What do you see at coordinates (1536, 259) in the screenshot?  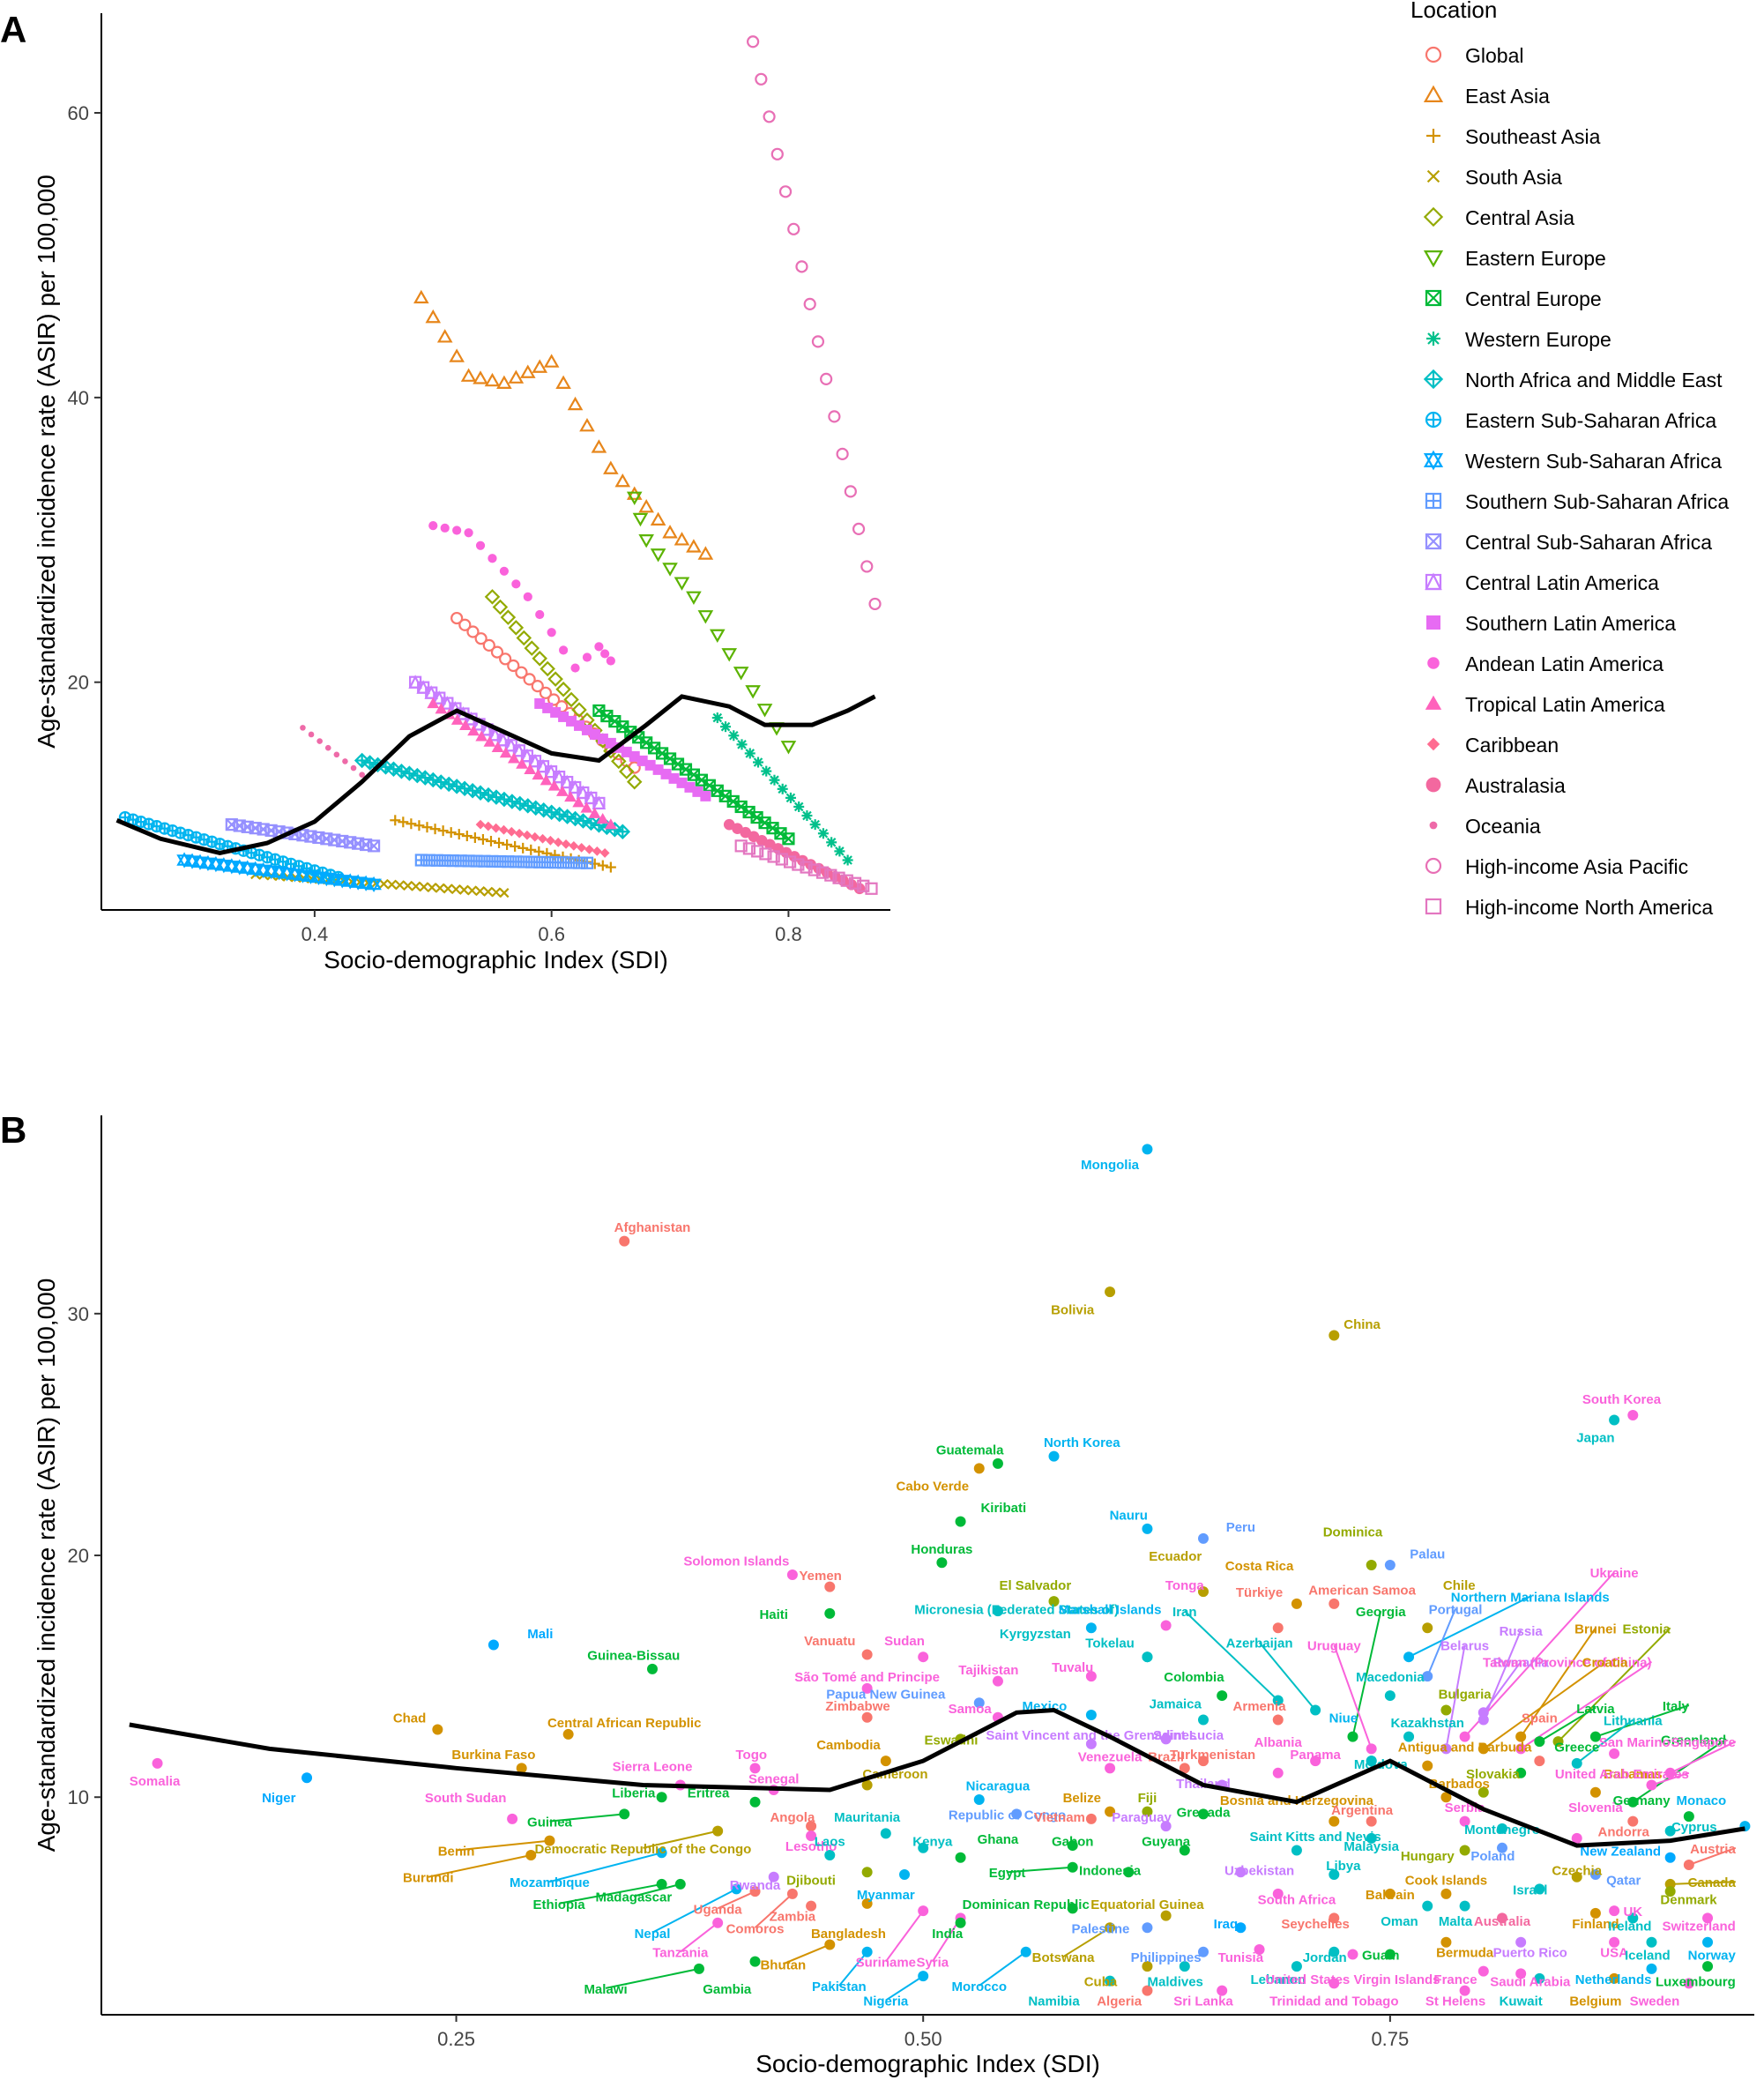 I see `legend-label: Eastern Europe` at bounding box center [1536, 259].